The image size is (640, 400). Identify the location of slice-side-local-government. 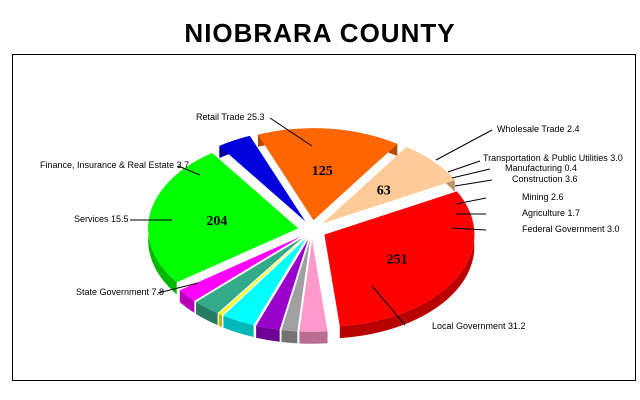
(407, 265).